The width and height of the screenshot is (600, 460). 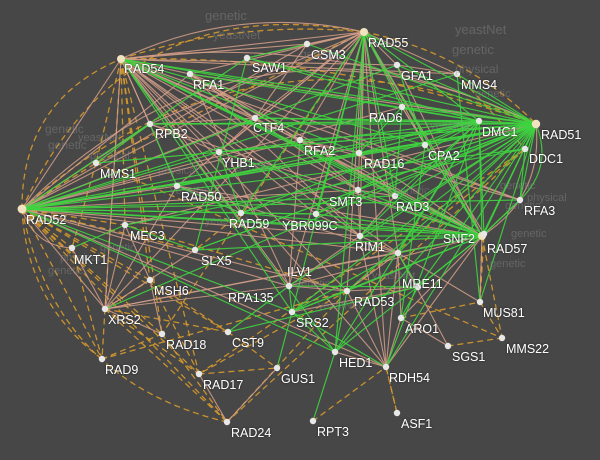 What do you see at coordinates (121, 59) in the screenshot?
I see `graph-node-rad54` at bounding box center [121, 59].